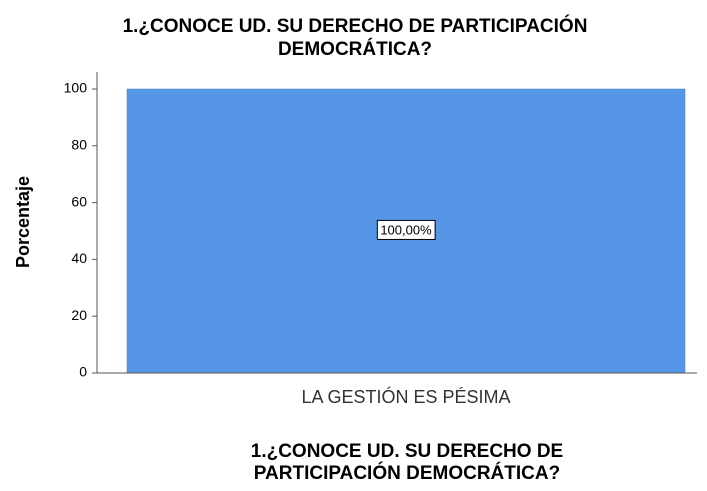  I want to click on y-tick-label: 100, so click(76, 88).